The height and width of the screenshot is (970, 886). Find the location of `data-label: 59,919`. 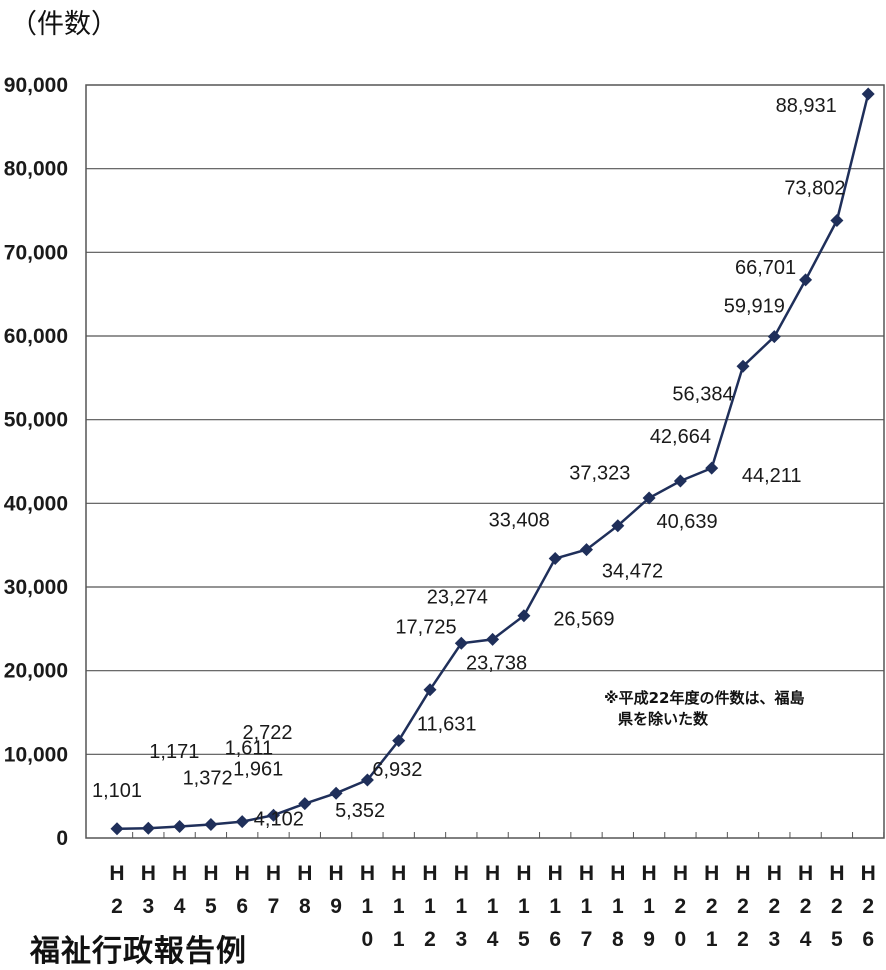

data-label: 59,919 is located at coordinates (754, 307).